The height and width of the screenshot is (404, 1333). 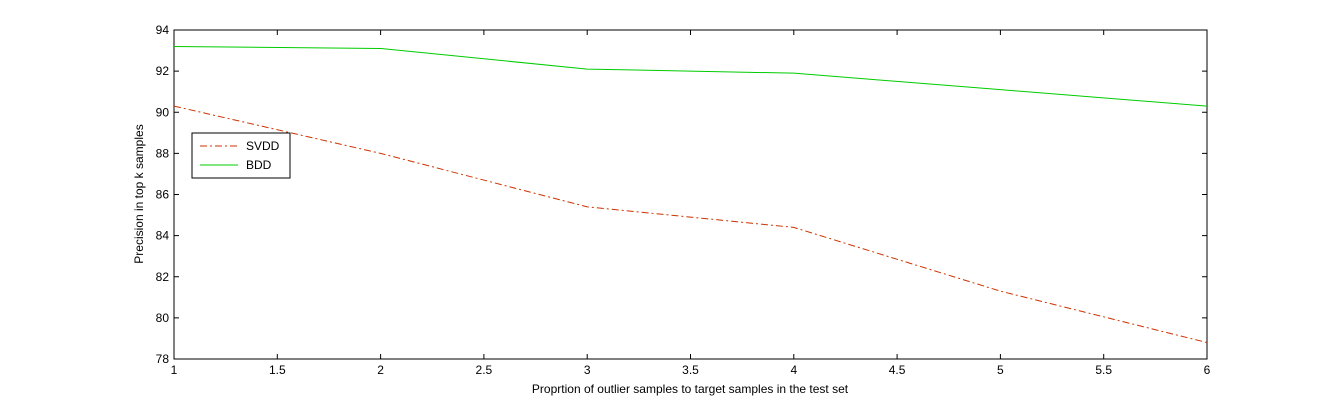 What do you see at coordinates (587, 370) in the screenshot?
I see `x-tick-label: 3` at bounding box center [587, 370].